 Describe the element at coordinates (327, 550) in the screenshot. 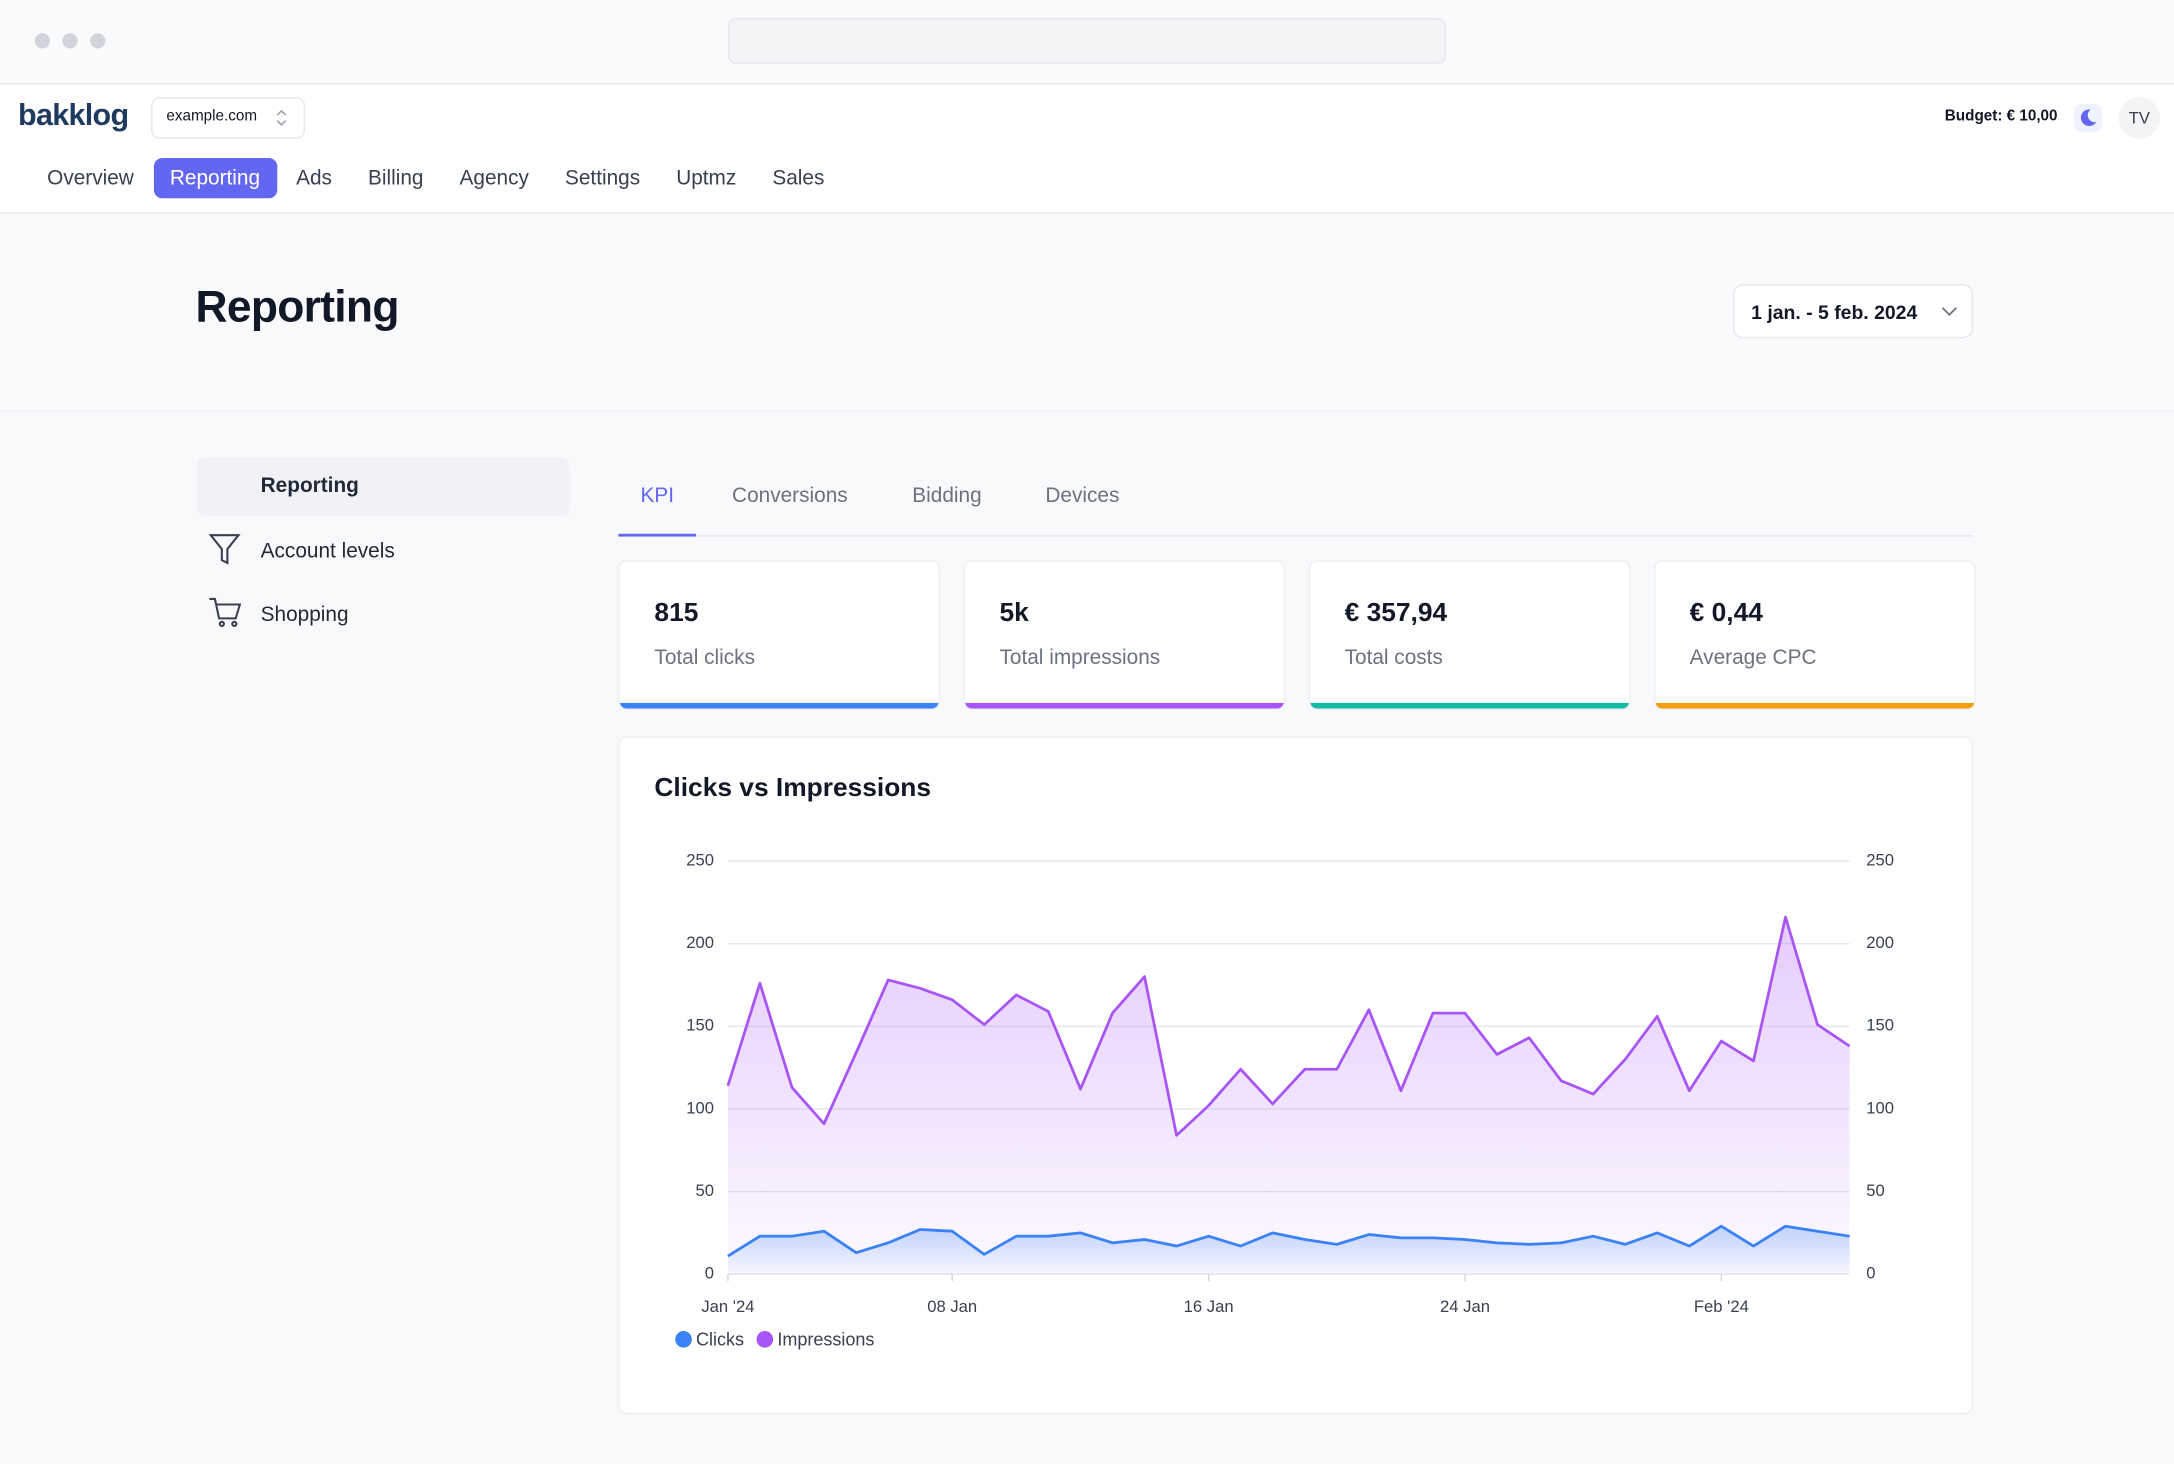

I see `sidebar-item: Account levels` at that location.